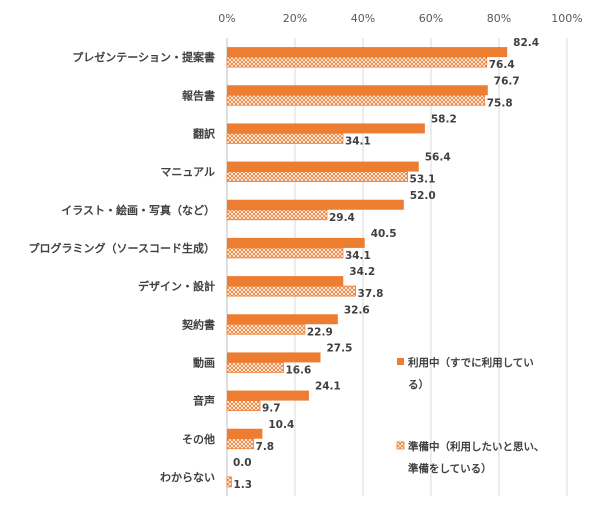 Image resolution: width=600 pixels, height=509 pixels. I want to click on data-label-in-use: 10.4, so click(281, 425).